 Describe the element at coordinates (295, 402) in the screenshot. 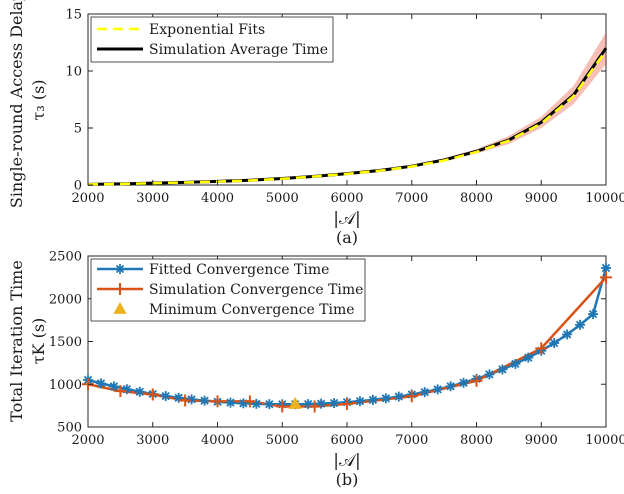

I see `point-minimum-convergence-time` at that location.